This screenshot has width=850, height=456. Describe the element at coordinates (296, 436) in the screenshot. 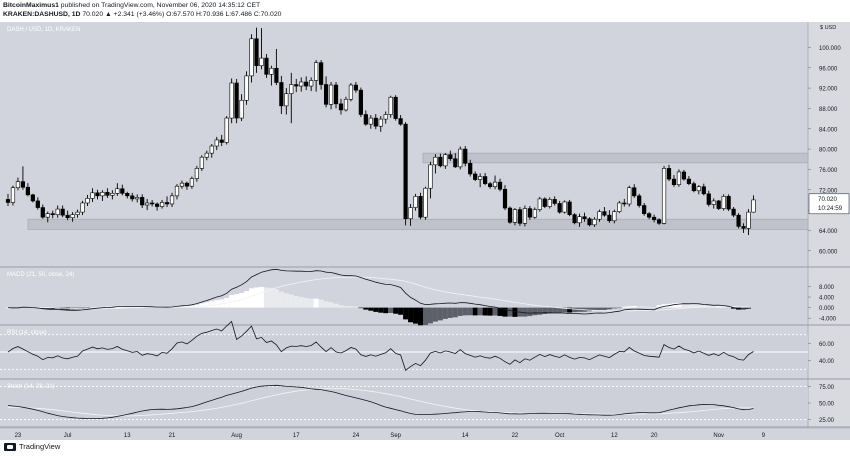

I see `time-axis-label: 17` at that location.